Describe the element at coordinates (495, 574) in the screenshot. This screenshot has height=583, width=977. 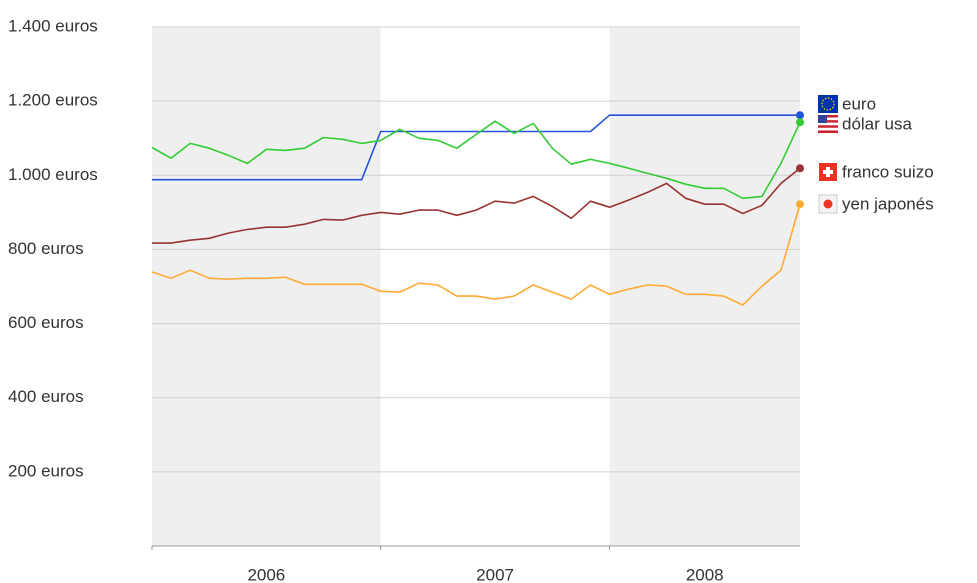
I see `x-tick-label: 2007` at that location.